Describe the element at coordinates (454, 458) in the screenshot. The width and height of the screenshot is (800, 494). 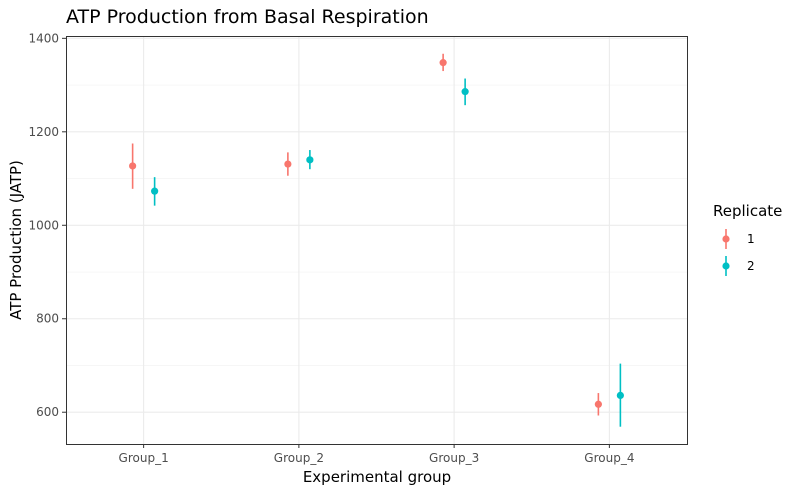
I see `x-tick-label: Group_3` at that location.